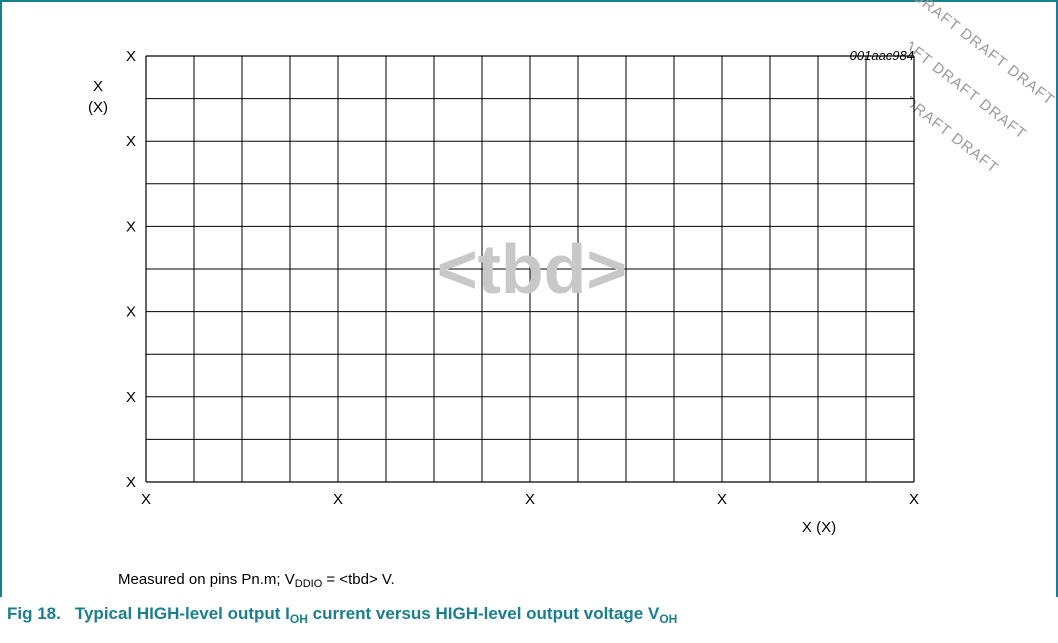  I want to click on tbd-placeholder: <tbd>, so click(532, 269).